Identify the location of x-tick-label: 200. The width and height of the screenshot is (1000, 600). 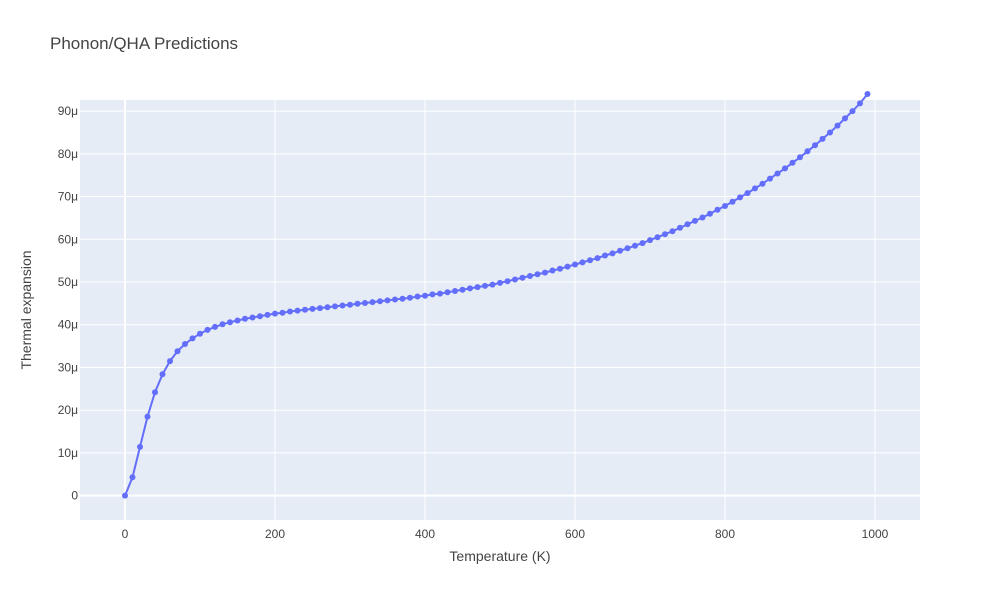
(275, 534).